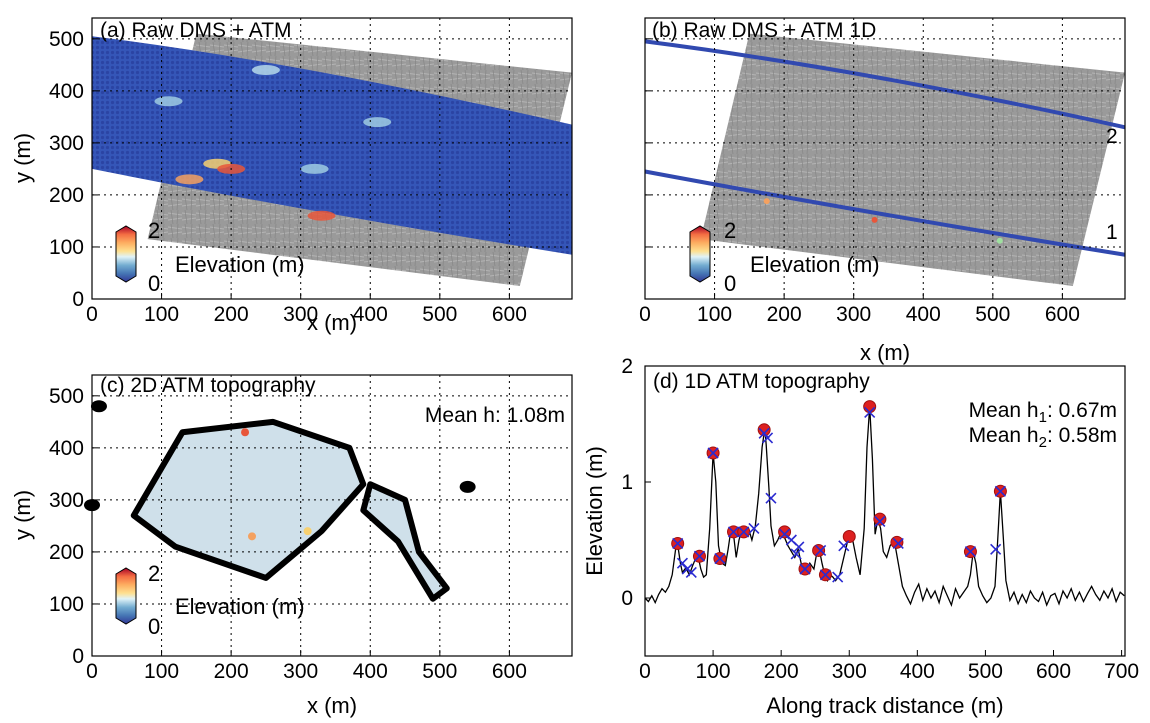 This screenshot has width=1150, height=723. I want to click on track-2-label: 2, so click(1112, 136).